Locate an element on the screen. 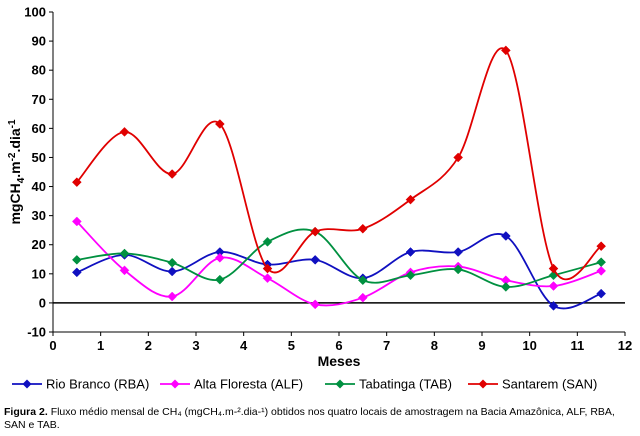  y-tick-label: 60 is located at coordinates (39, 128).